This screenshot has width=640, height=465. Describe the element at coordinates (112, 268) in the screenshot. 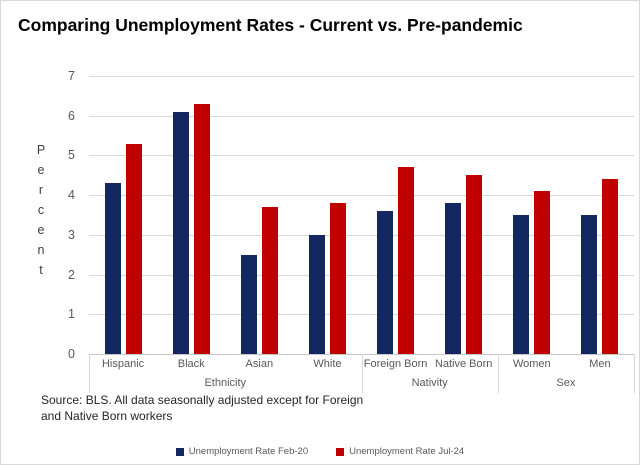

I see `bar-hispanic-s0` at that location.